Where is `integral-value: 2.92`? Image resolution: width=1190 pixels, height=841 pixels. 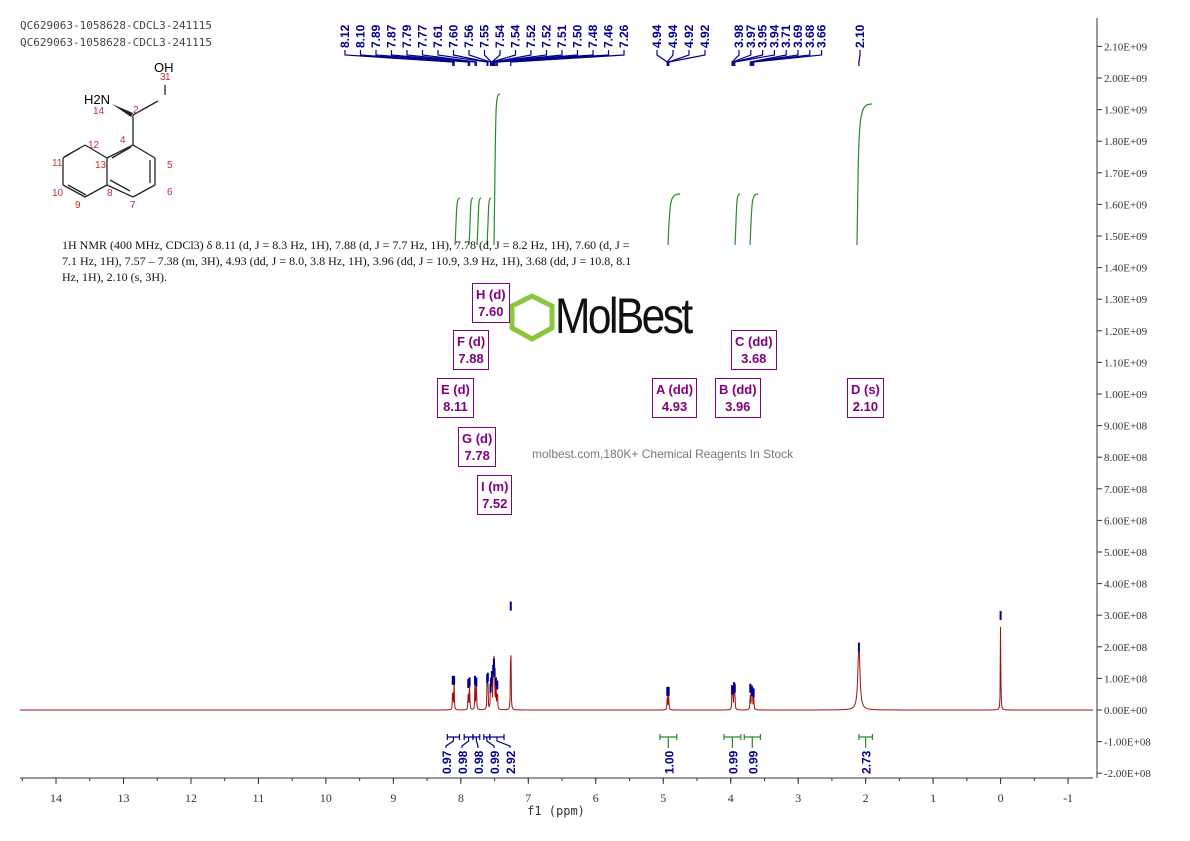 integral-value: 2.92 is located at coordinates (511, 762).